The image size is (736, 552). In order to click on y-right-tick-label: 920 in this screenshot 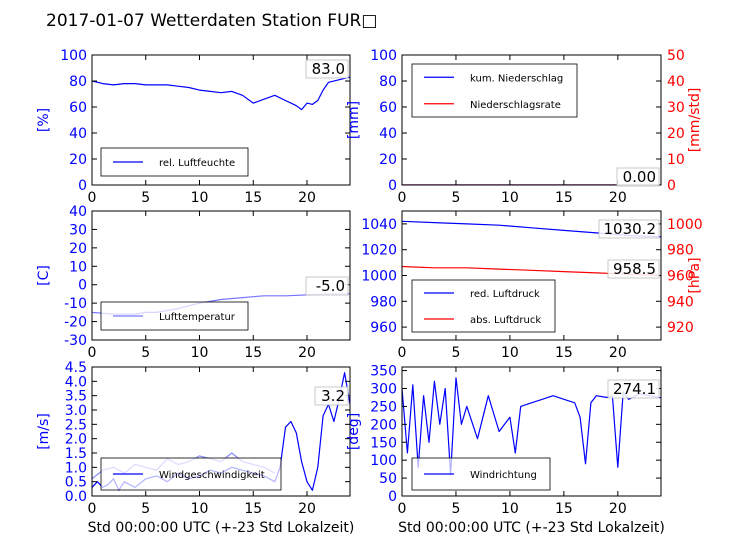, I will do `click(680, 328)`.